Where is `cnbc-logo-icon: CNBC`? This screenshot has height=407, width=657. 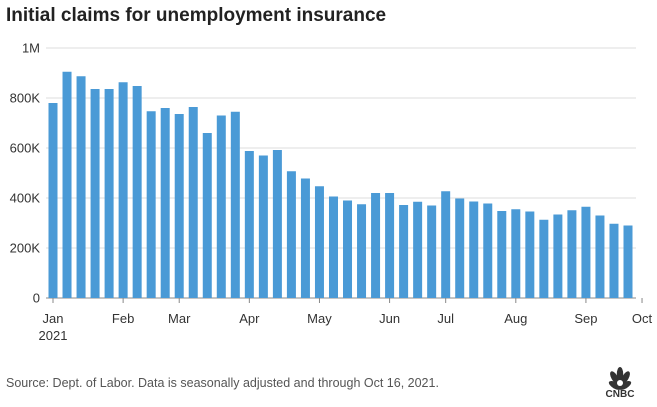
cnbc-logo-icon: CNBC is located at coordinates (620, 383).